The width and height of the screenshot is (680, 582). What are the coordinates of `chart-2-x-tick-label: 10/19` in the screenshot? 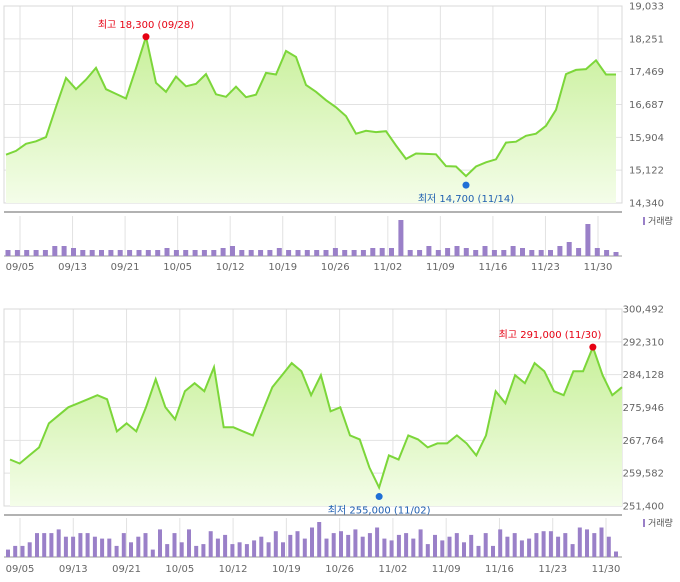 It's located at (286, 569).